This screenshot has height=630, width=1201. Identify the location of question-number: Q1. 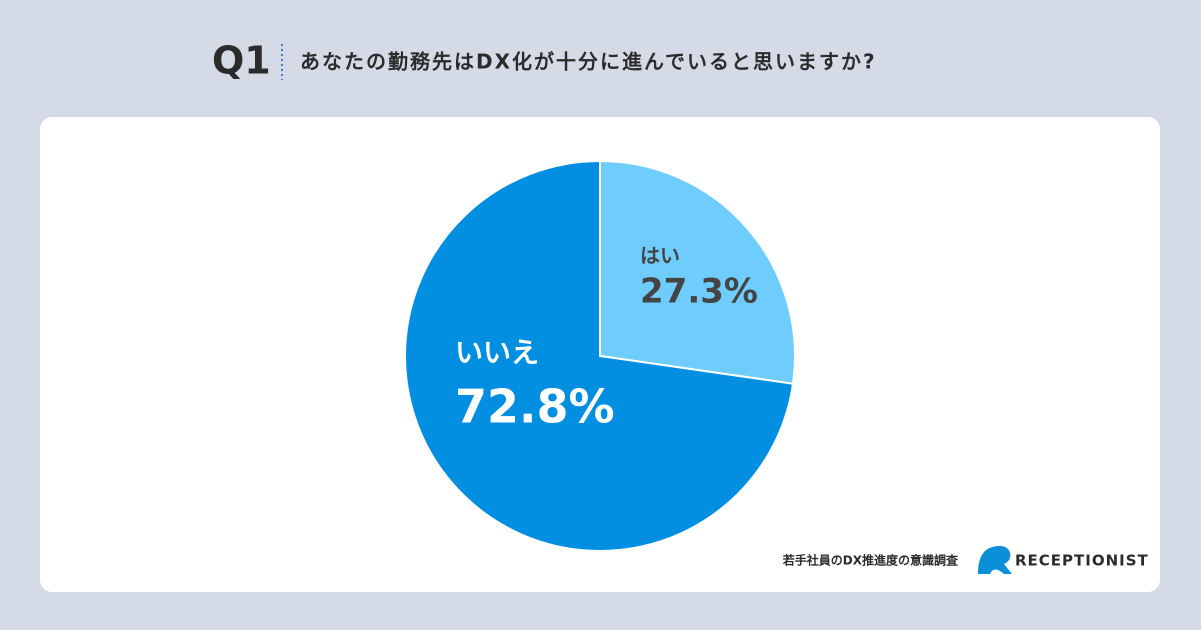
(241, 61).